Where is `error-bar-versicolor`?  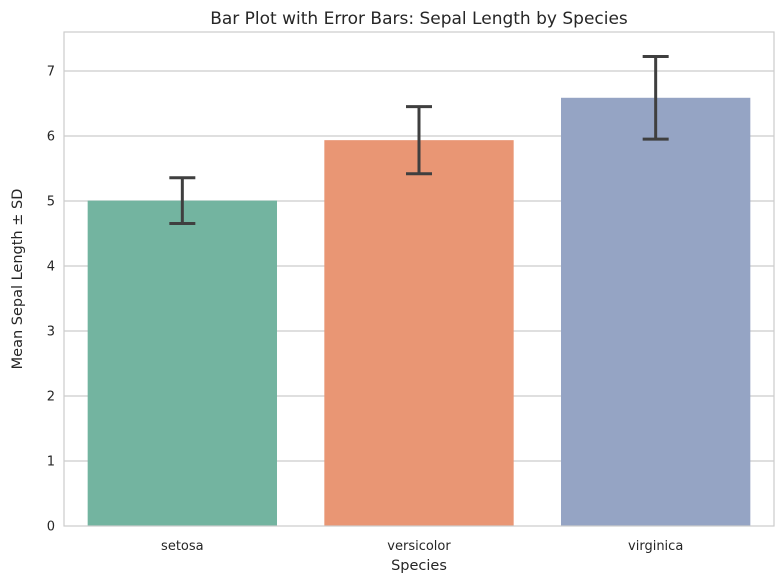 error-bar-versicolor is located at coordinates (419, 140).